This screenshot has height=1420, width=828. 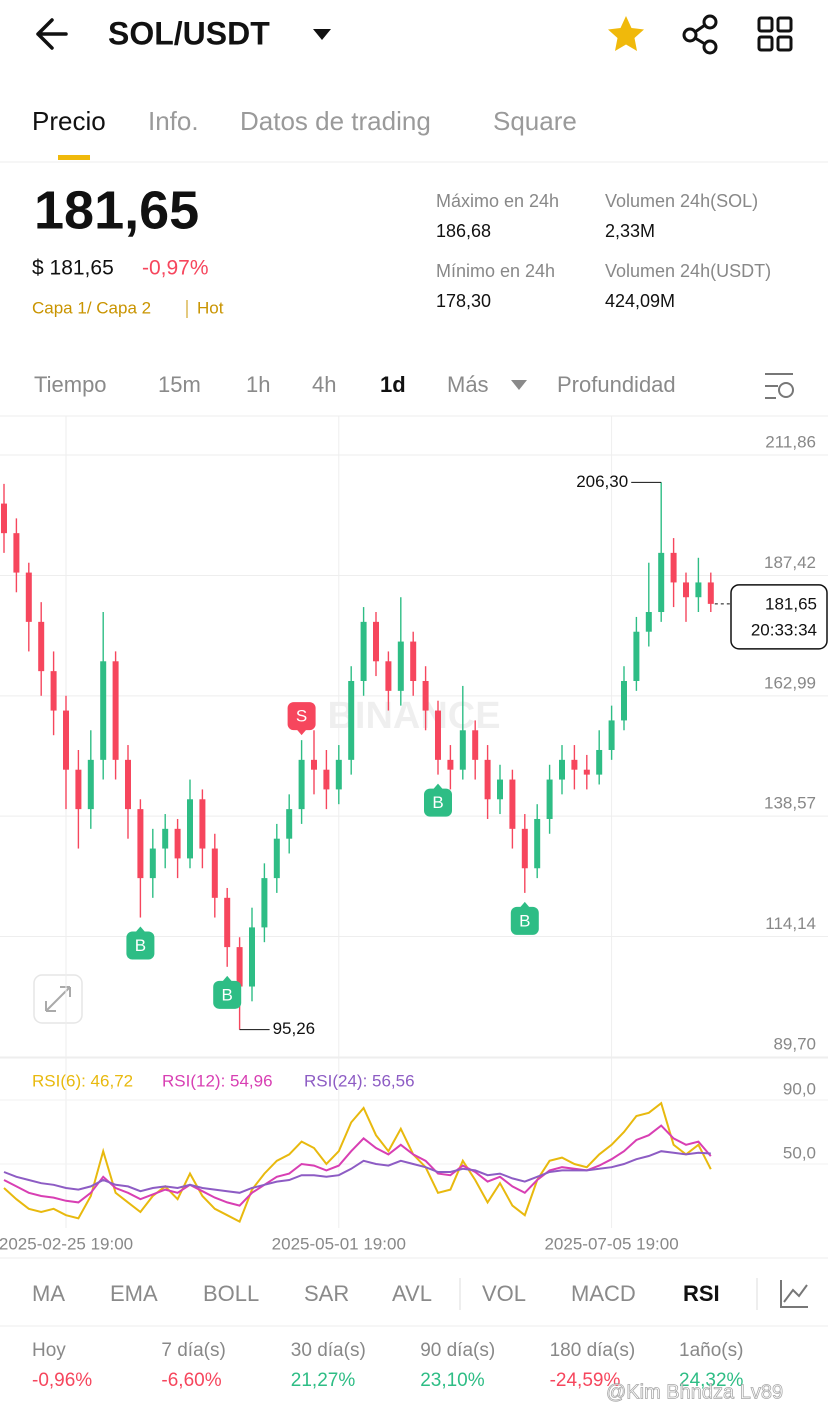 What do you see at coordinates (504, 1293) in the screenshot?
I see `indicator-tab: VOL` at bounding box center [504, 1293].